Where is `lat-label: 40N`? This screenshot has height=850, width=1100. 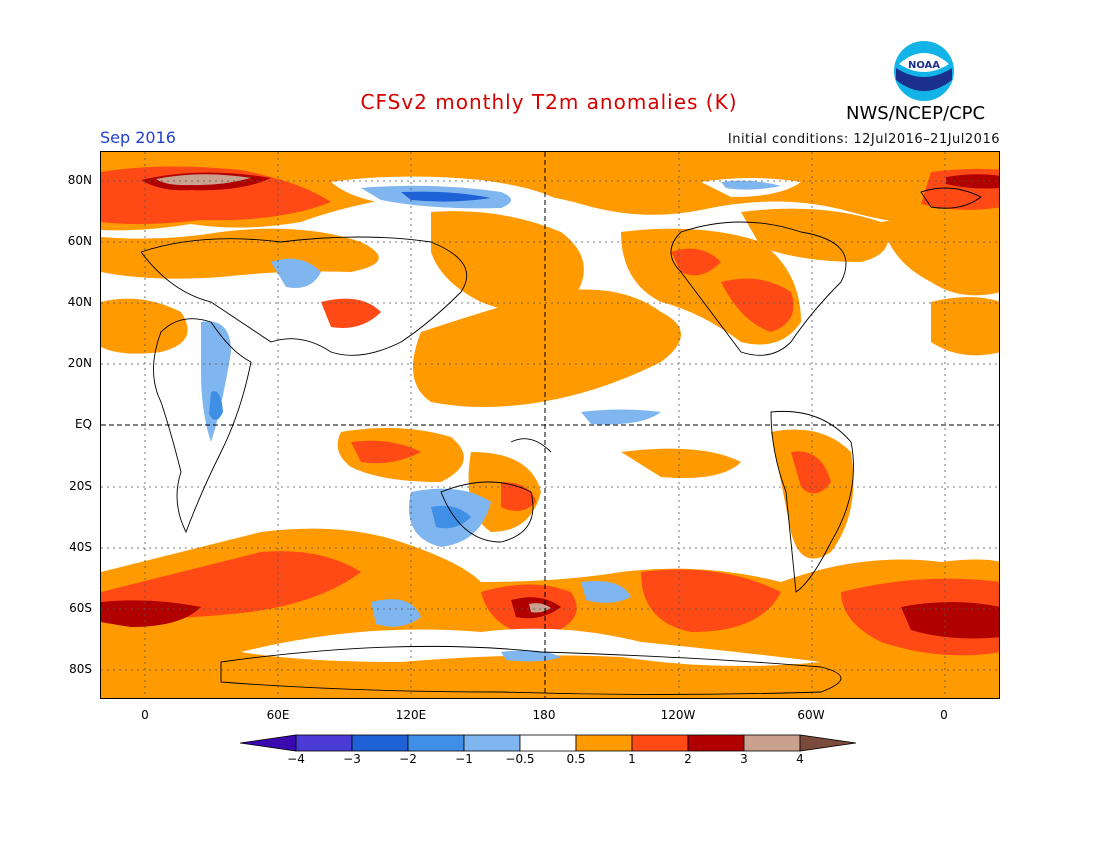
lat-label: 40N is located at coordinates (79, 302).